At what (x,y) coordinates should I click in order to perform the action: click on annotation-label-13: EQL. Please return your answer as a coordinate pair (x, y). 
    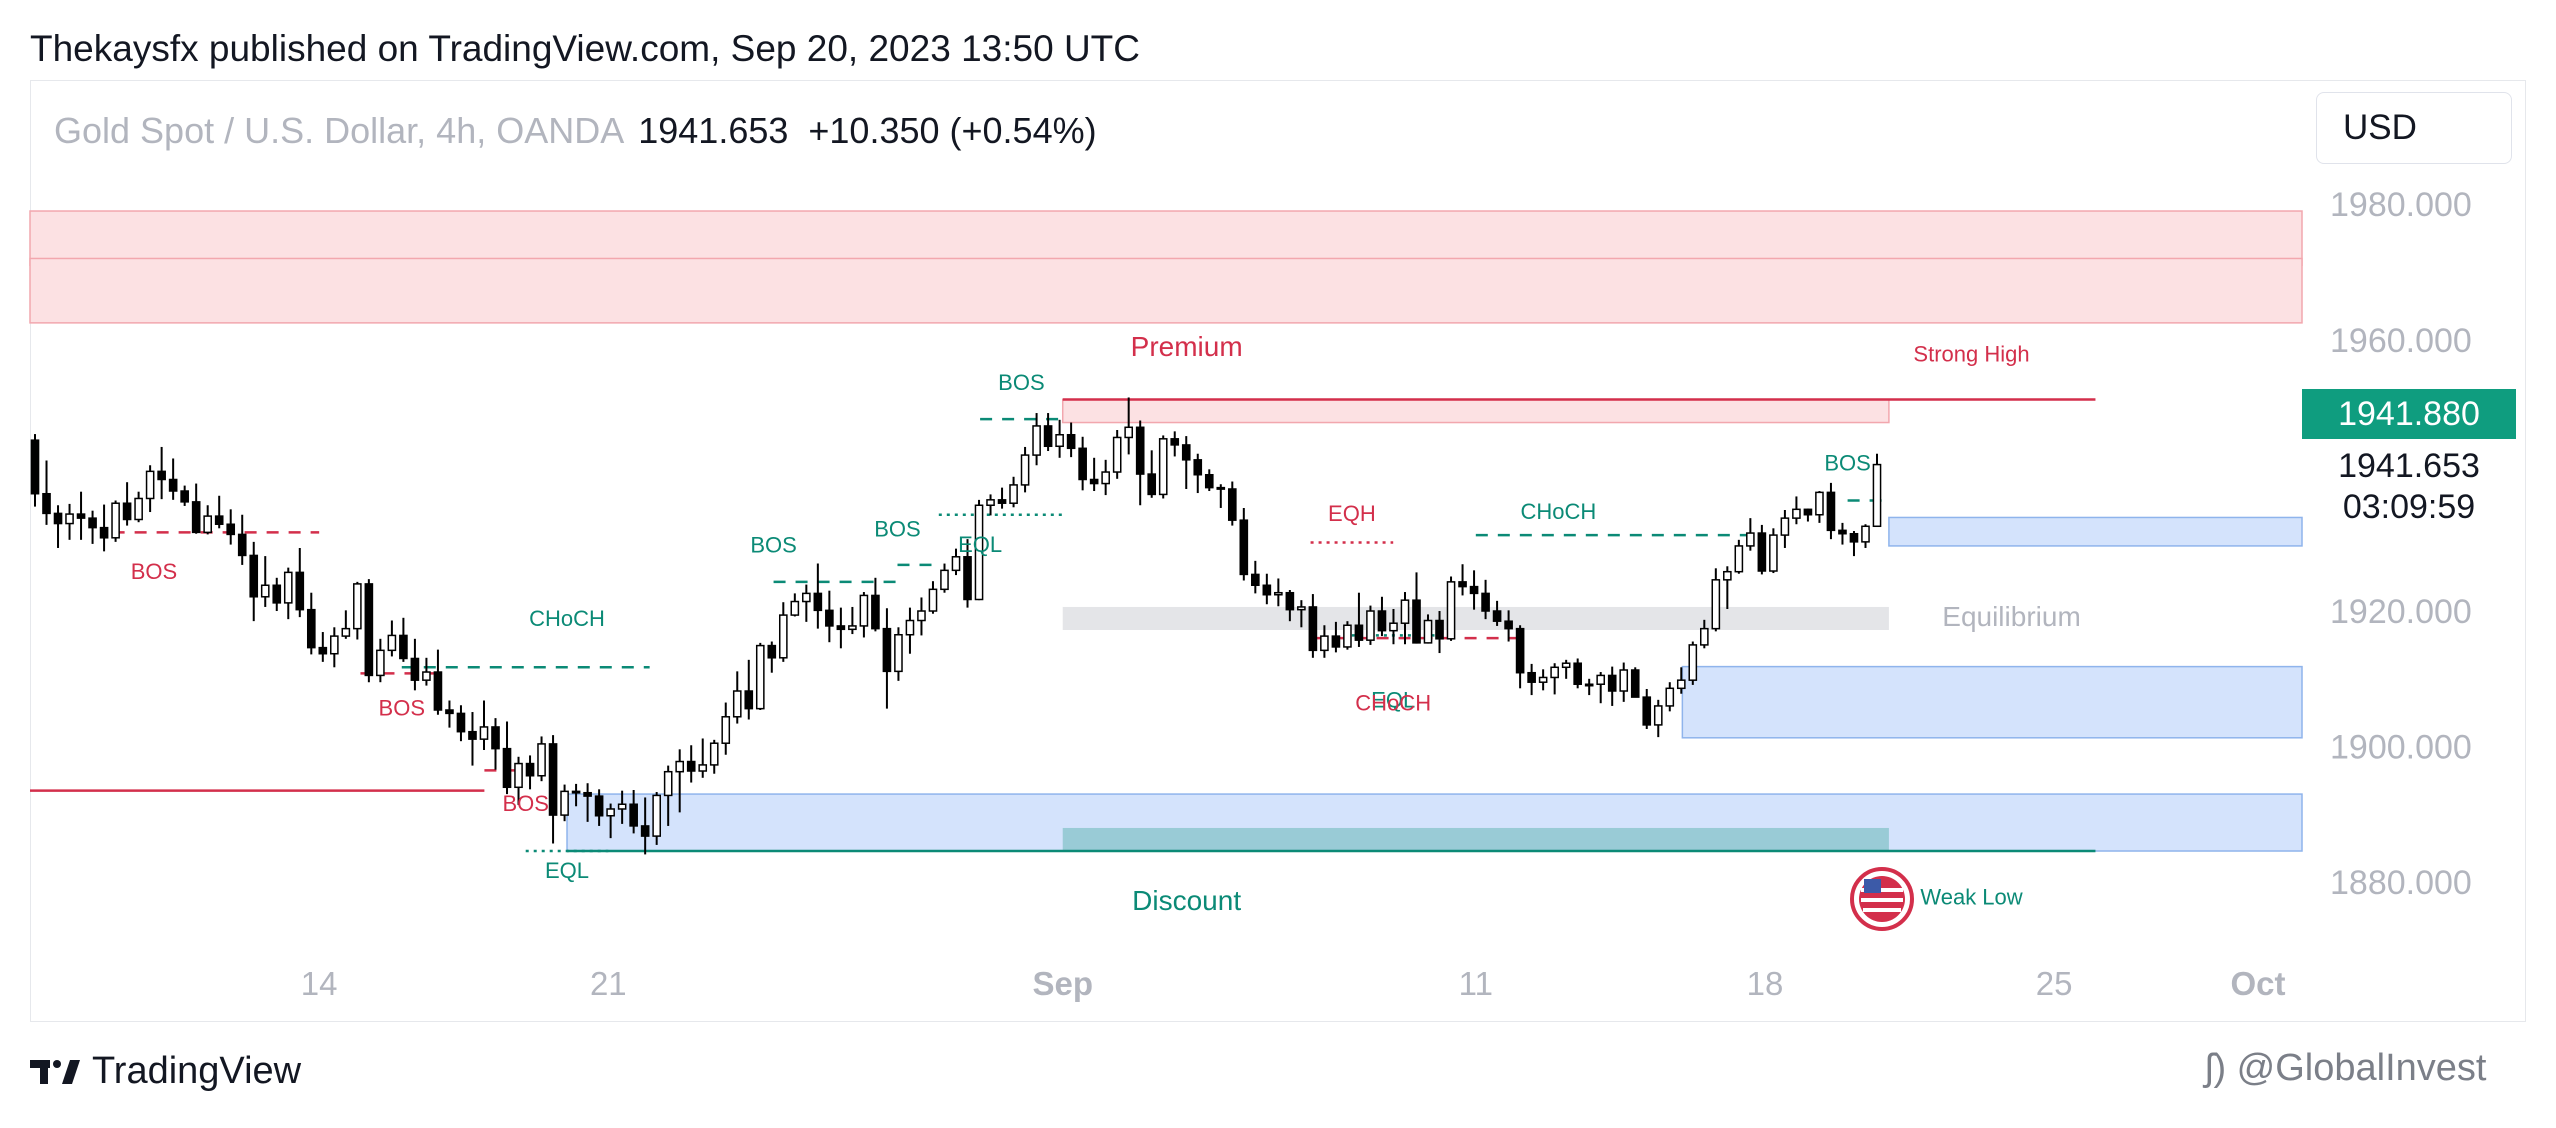
    Looking at the image, I should click on (1393, 699).